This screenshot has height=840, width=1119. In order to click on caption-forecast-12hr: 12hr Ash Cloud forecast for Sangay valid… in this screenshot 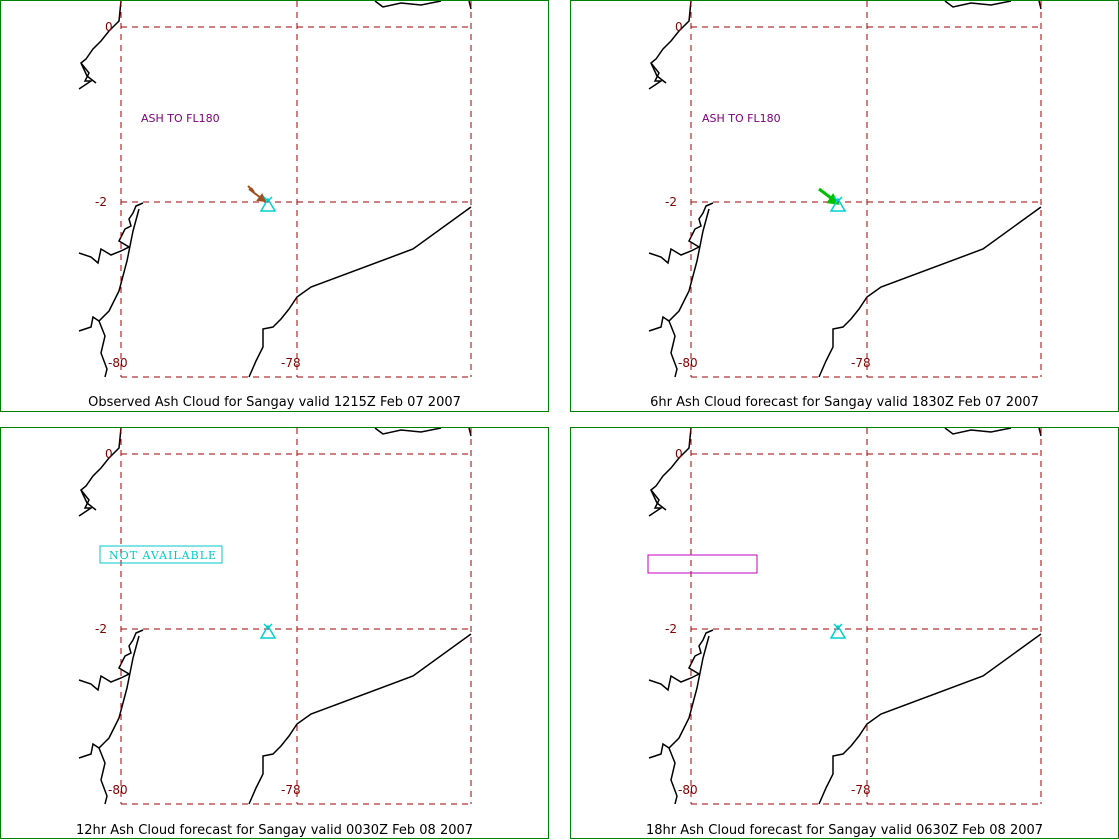, I will do `click(274, 830)`.